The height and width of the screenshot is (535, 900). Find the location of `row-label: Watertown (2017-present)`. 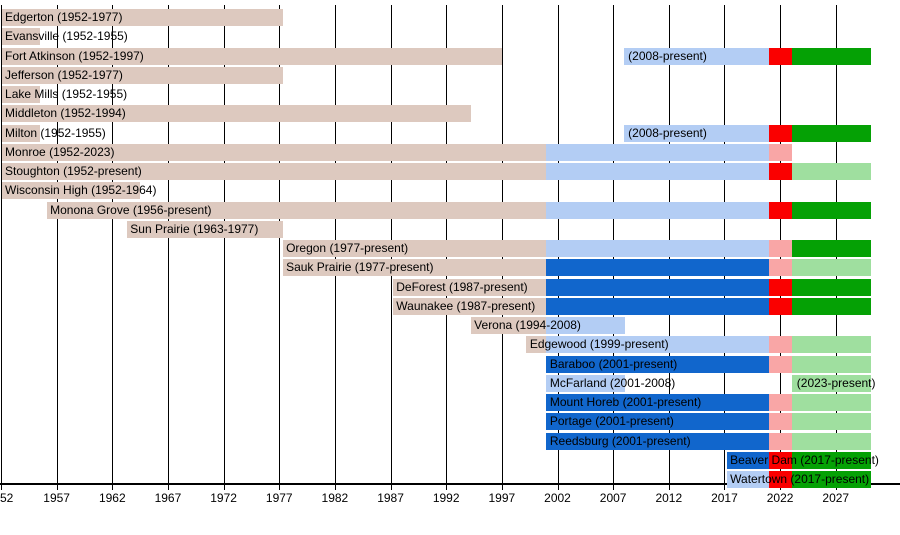

row-label: Watertown (2017-present) is located at coordinates (800, 479).